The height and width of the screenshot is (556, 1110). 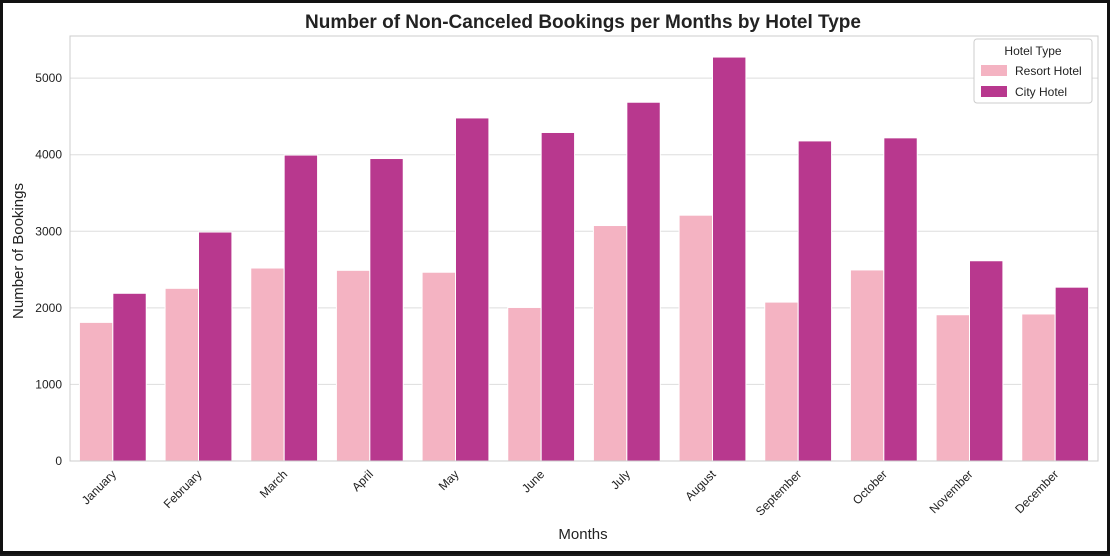 I want to click on legend-label: City Hotel, so click(x=1041, y=92).